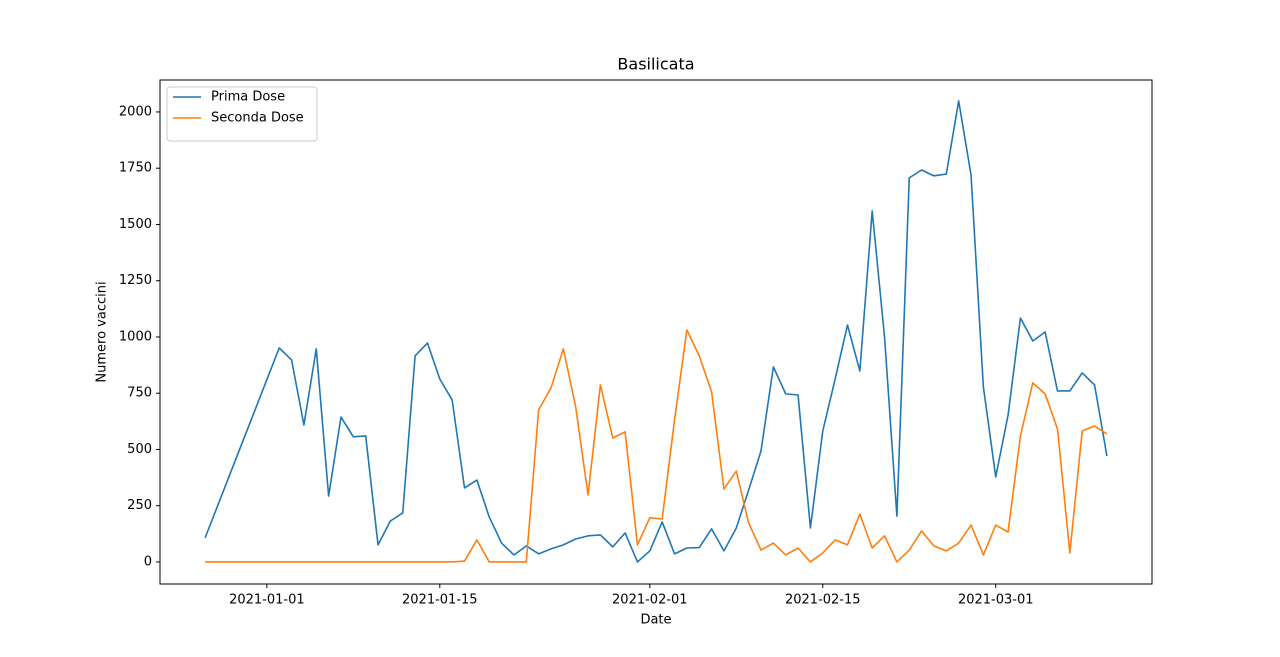  I want to click on legend: Prima Dose Seconda Dose, so click(242, 114).